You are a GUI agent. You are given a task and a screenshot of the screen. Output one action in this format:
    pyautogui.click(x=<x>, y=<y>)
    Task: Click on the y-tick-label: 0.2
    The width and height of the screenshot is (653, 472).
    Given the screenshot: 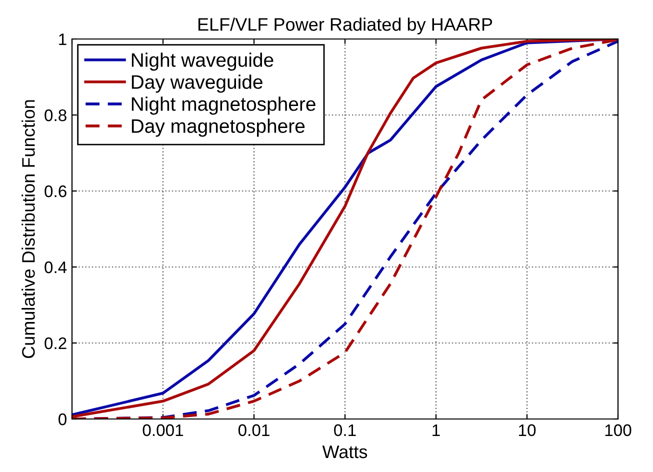 What is the action you would take?
    pyautogui.click(x=55, y=343)
    